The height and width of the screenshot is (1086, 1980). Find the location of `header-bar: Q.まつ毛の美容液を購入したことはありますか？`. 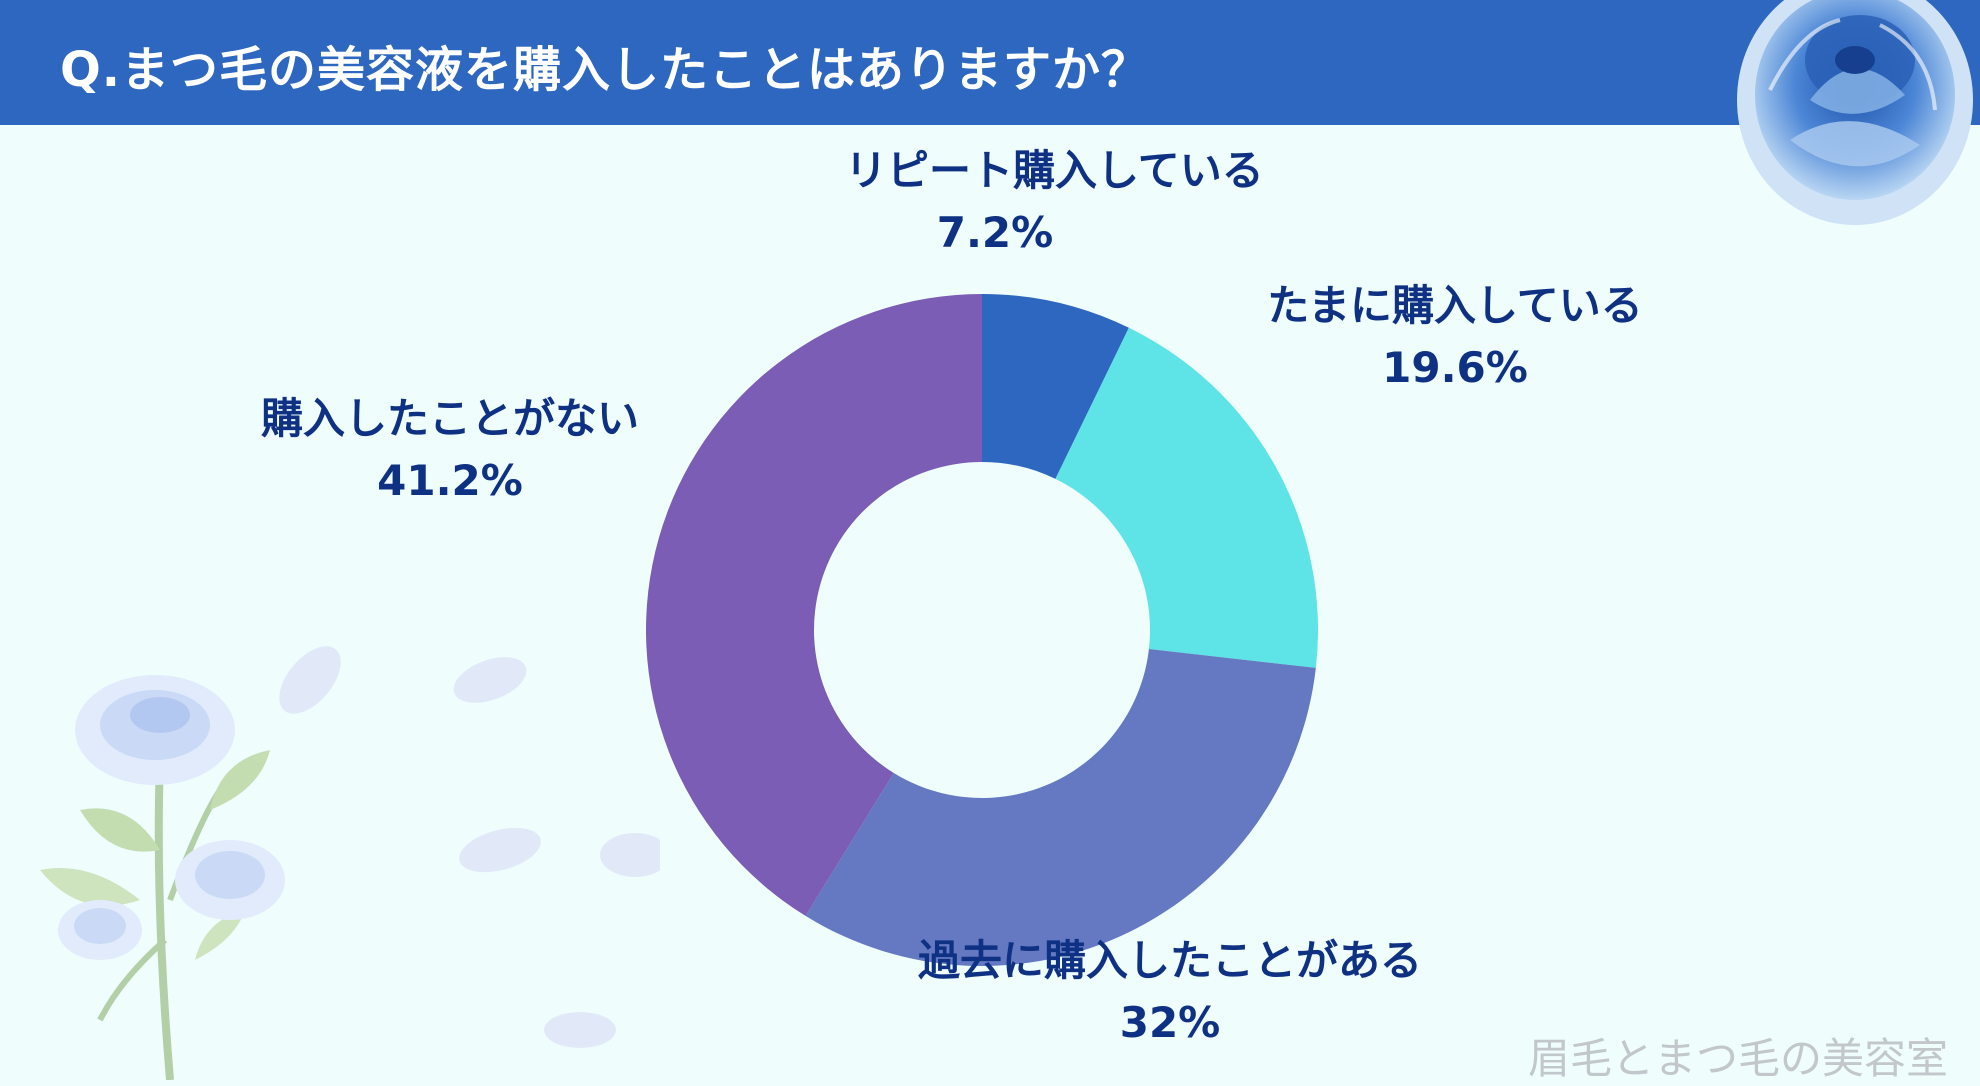

header-bar: Q.まつ毛の美容液を購入したことはありますか？ is located at coordinates (990, 62).